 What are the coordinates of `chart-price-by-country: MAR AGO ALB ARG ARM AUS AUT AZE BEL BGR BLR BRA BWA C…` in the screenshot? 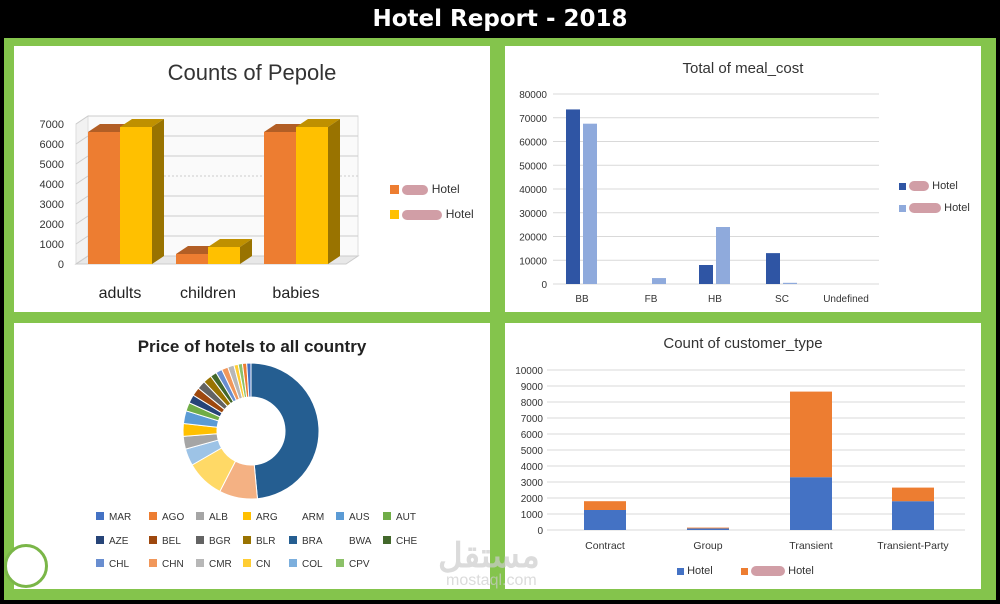 It's located at (256, 466).